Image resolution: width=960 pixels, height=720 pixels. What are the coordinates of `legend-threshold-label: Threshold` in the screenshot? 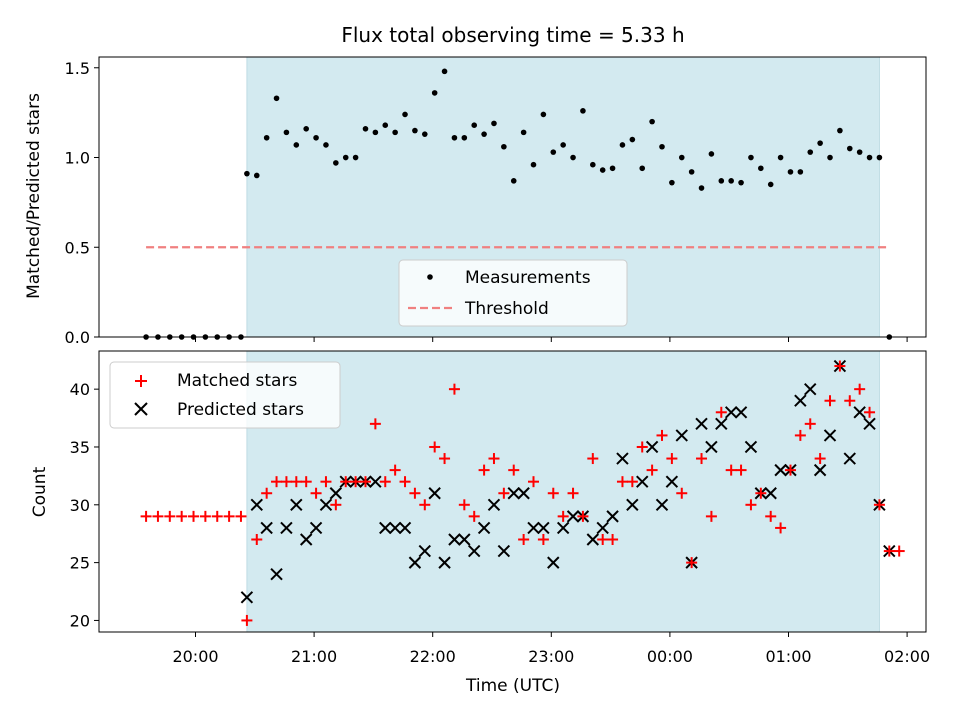 It's located at (506, 309).